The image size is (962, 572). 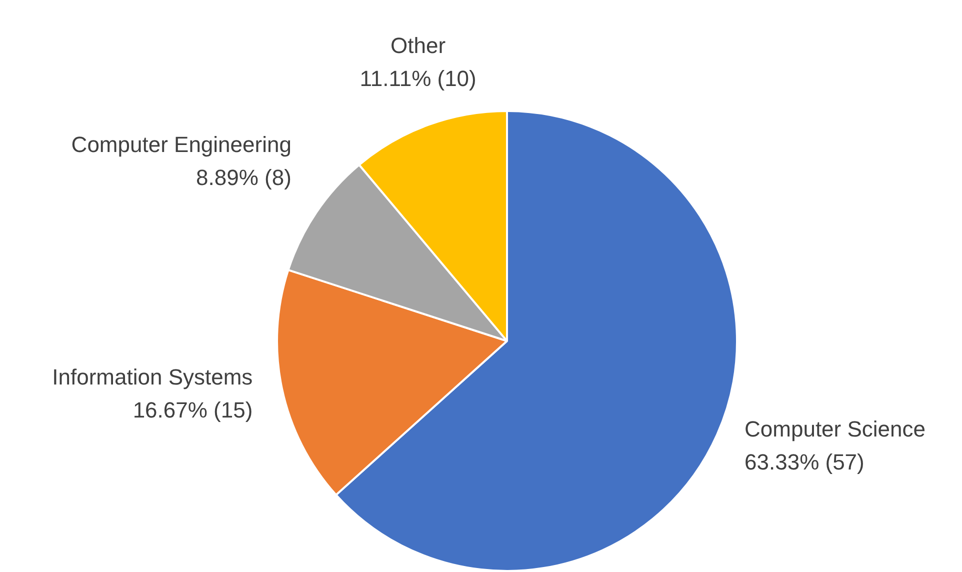 I want to click on data-label: 8.89% (8), so click(x=244, y=177).